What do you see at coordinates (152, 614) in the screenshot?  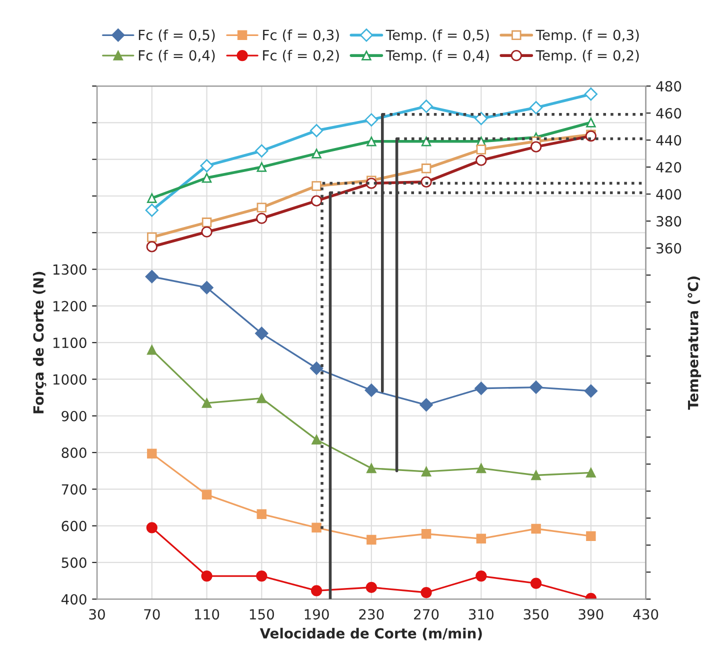 I see `x-tick-label: 70` at bounding box center [152, 614].